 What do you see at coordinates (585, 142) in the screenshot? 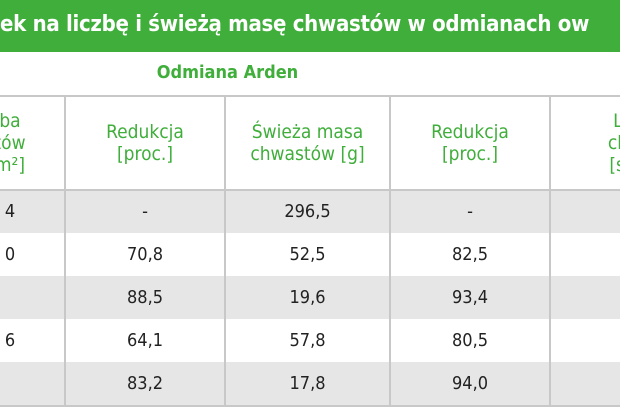
I see `column-header: Licchw[szt` at bounding box center [585, 142].